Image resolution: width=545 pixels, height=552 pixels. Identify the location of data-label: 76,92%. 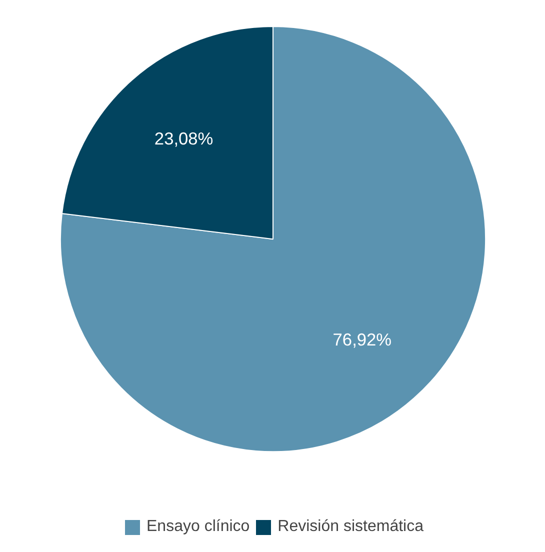
(362, 340).